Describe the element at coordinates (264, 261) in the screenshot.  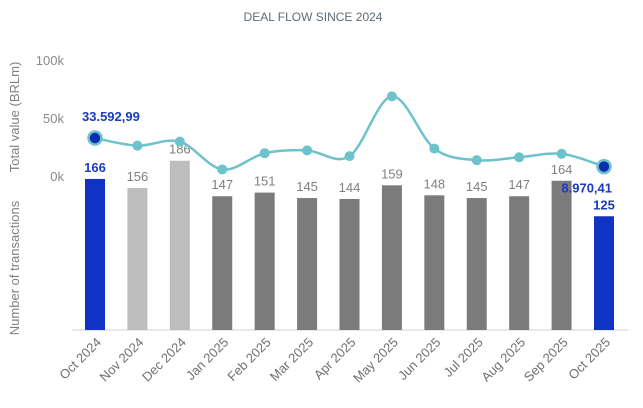
I see `bar-feb-2025` at that location.